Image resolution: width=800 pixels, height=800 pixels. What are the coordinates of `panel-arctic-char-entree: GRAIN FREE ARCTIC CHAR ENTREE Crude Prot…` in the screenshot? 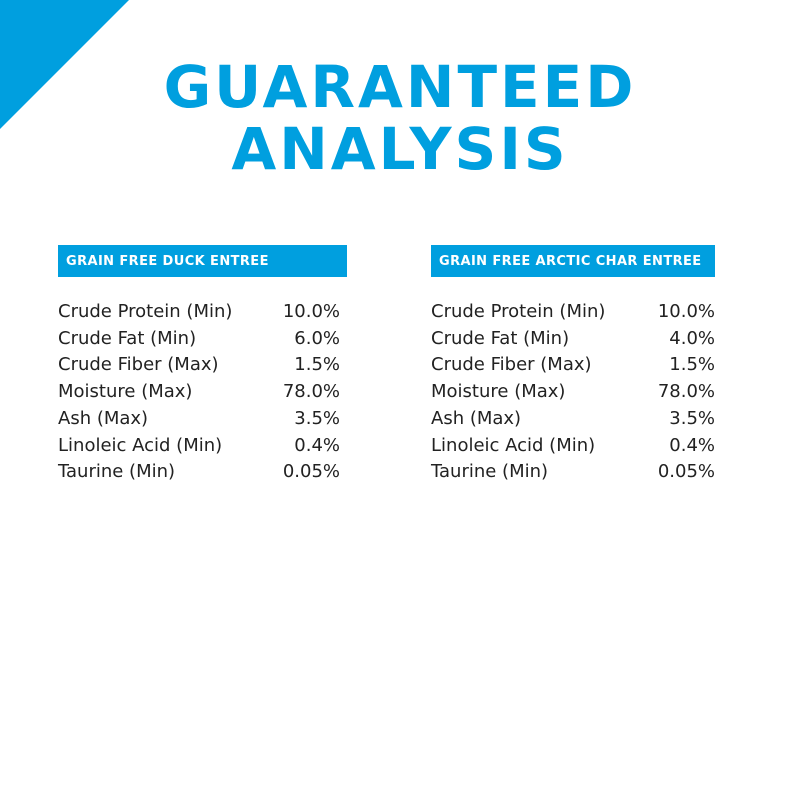 It's located at (573, 365).